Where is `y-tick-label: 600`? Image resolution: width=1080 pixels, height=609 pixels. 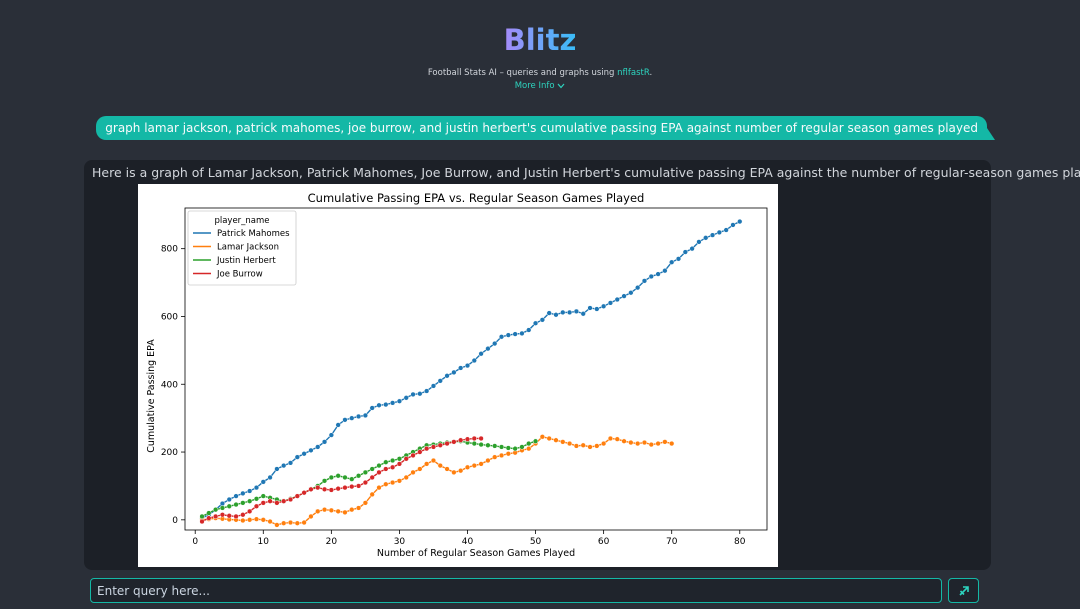
y-tick-label: 600 is located at coordinates (169, 317).